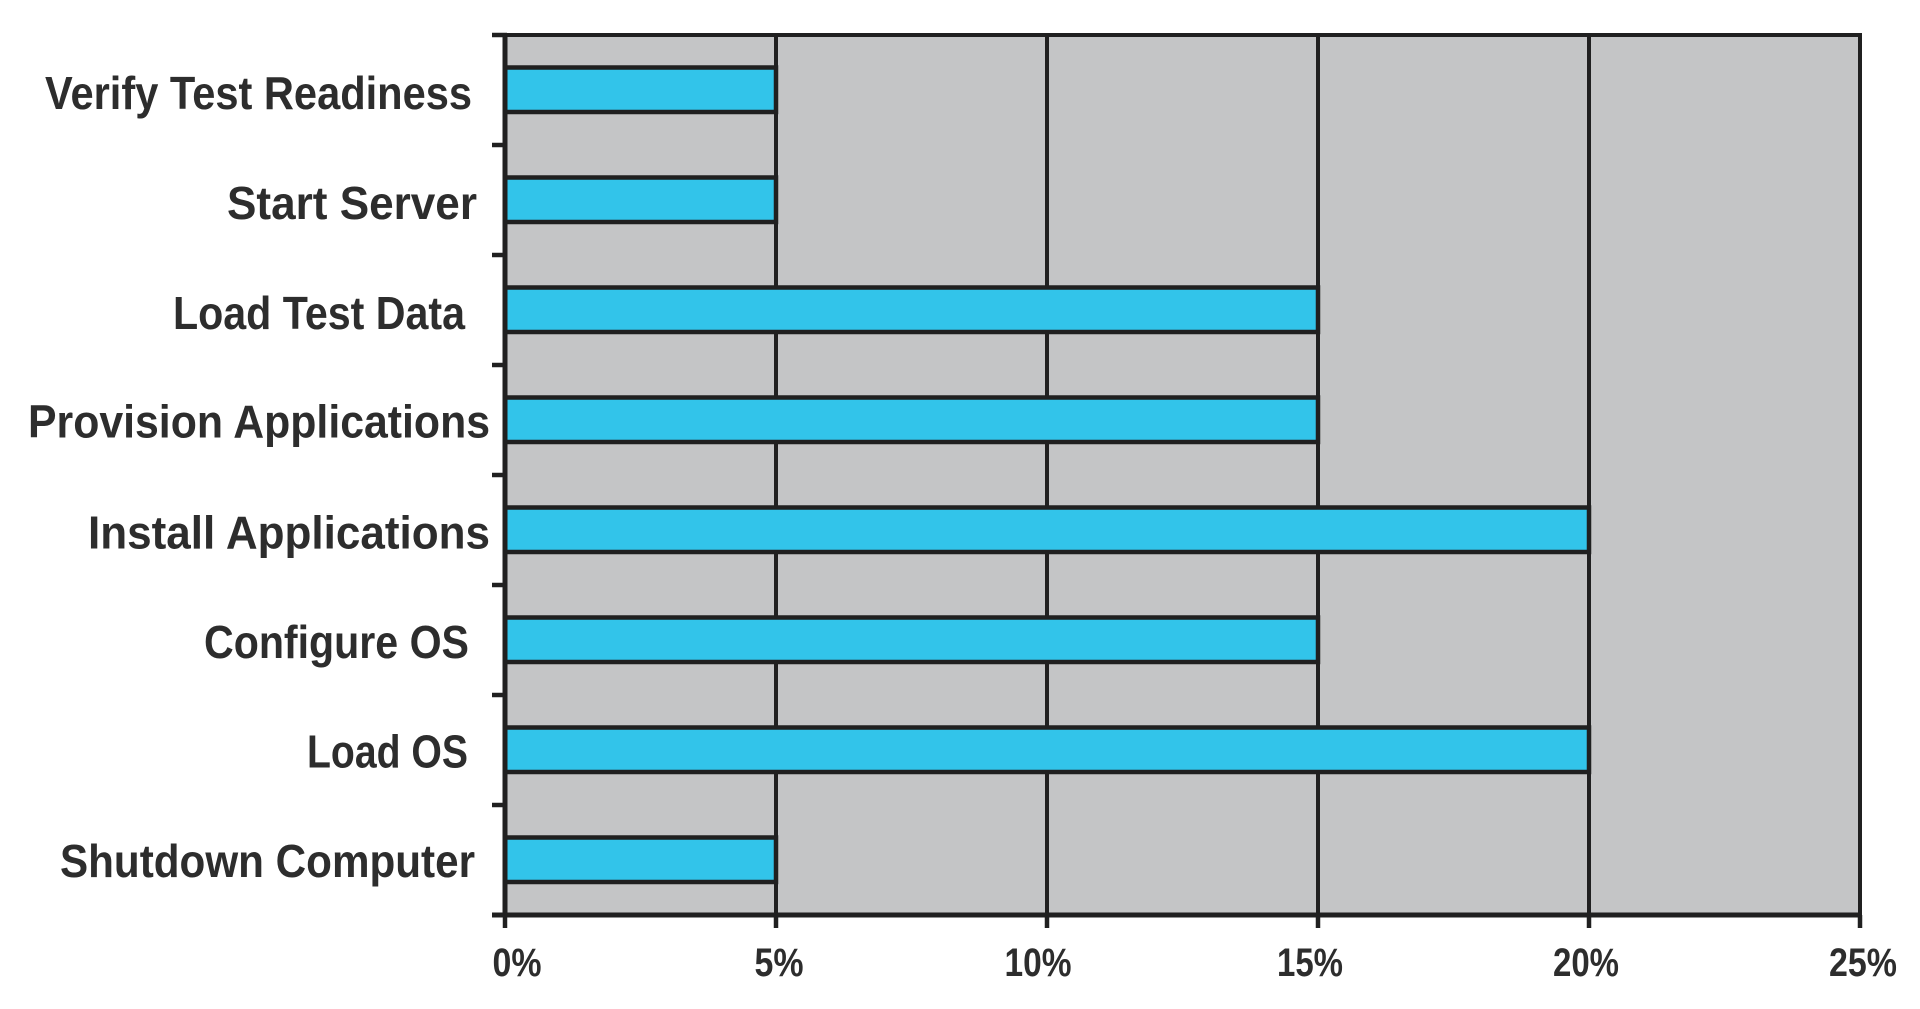 Image resolution: width=1920 pixels, height=1009 pixels. I want to click on svg-text: Start Server, so click(352, 203).